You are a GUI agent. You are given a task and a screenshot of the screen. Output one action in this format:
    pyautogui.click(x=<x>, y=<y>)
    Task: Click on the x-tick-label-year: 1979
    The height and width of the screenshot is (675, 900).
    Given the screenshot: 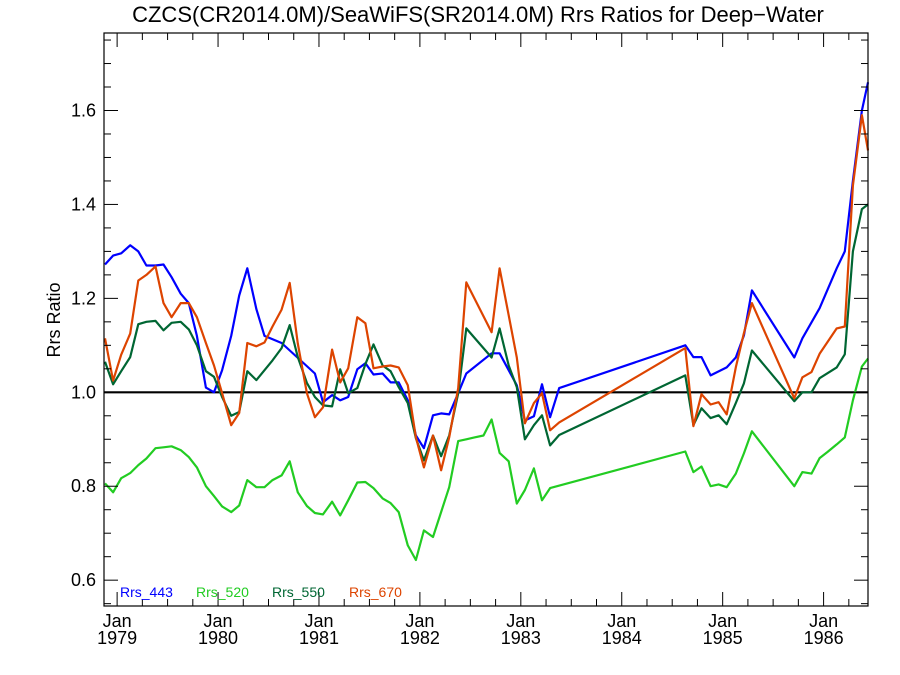 What is the action you would take?
    pyautogui.click(x=117, y=638)
    